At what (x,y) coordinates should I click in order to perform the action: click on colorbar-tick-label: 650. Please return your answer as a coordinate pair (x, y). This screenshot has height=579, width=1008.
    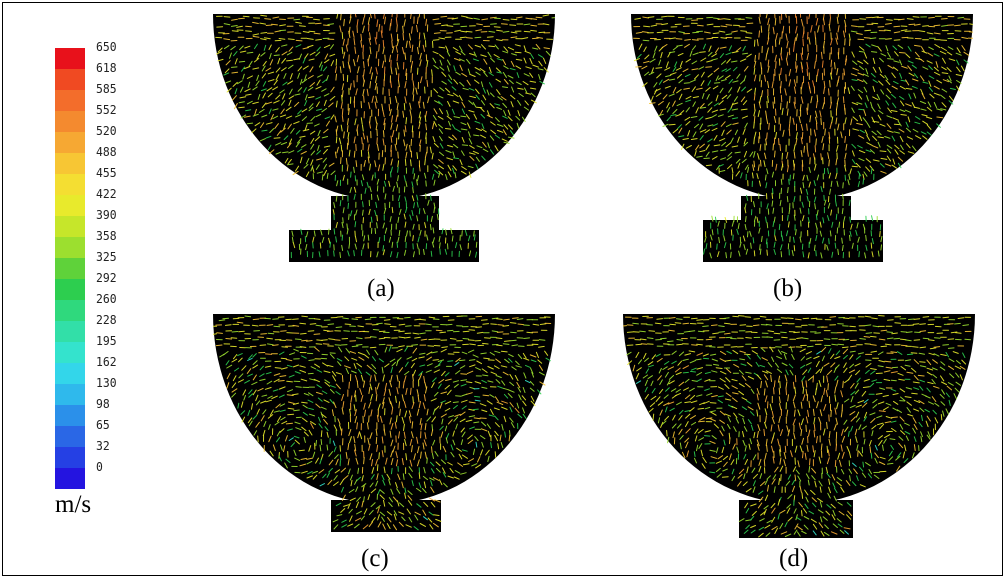
    Looking at the image, I should click on (106, 47).